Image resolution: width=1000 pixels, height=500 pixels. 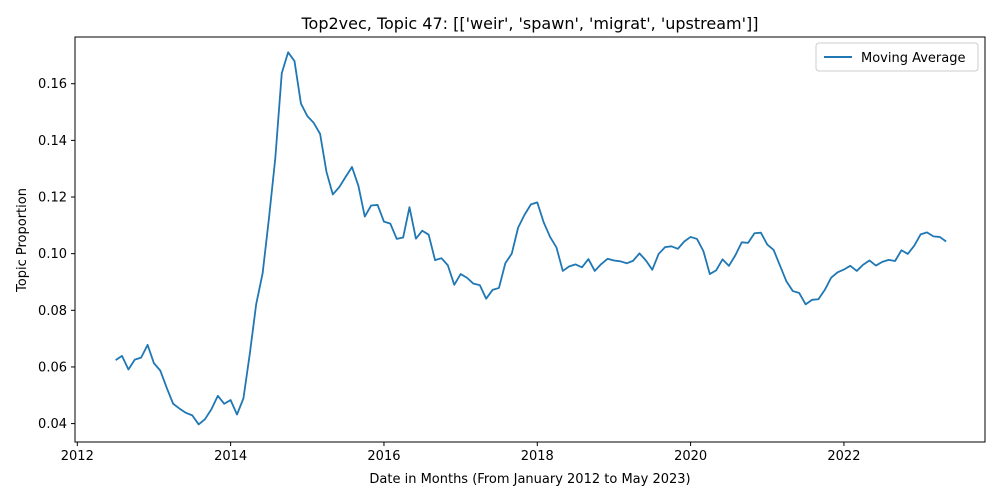 What do you see at coordinates (230, 456) in the screenshot?
I see `x-tick-label: 2014` at bounding box center [230, 456].